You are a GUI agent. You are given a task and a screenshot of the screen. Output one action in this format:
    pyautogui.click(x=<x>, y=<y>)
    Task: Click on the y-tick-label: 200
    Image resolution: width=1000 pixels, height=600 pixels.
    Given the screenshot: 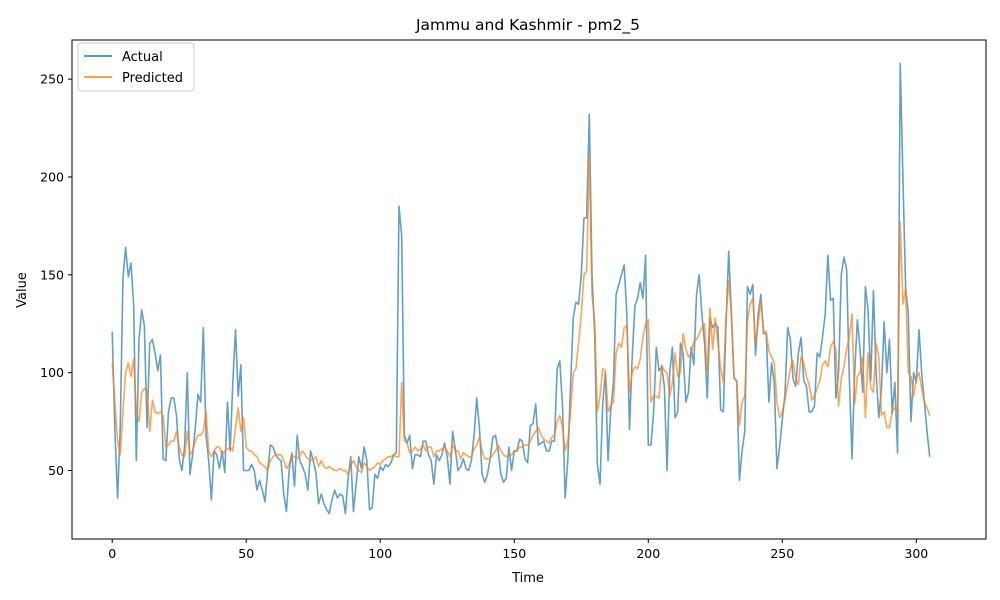 What is the action you would take?
    pyautogui.click(x=52, y=176)
    